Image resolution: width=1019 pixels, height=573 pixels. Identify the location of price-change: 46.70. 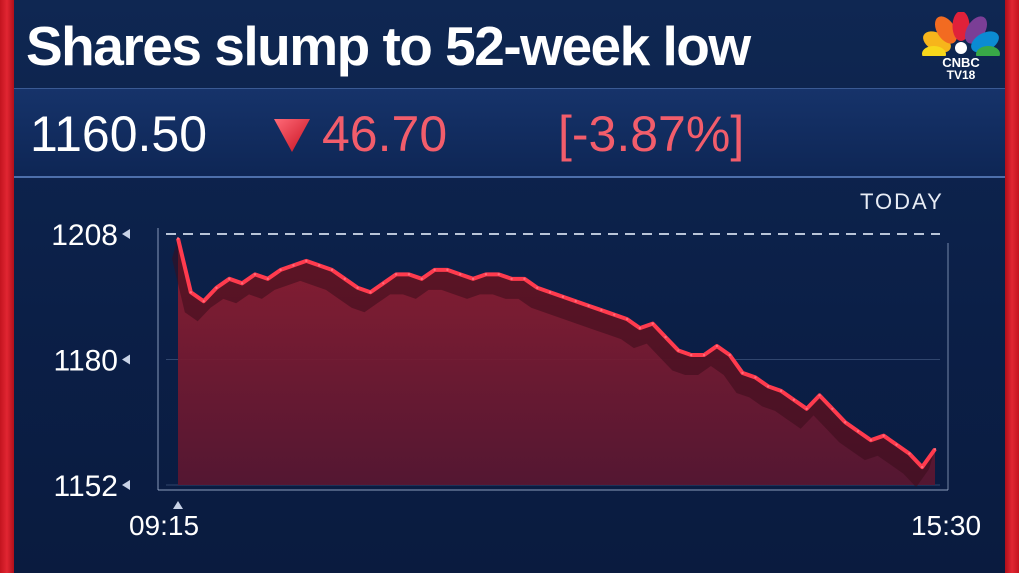
(385, 134).